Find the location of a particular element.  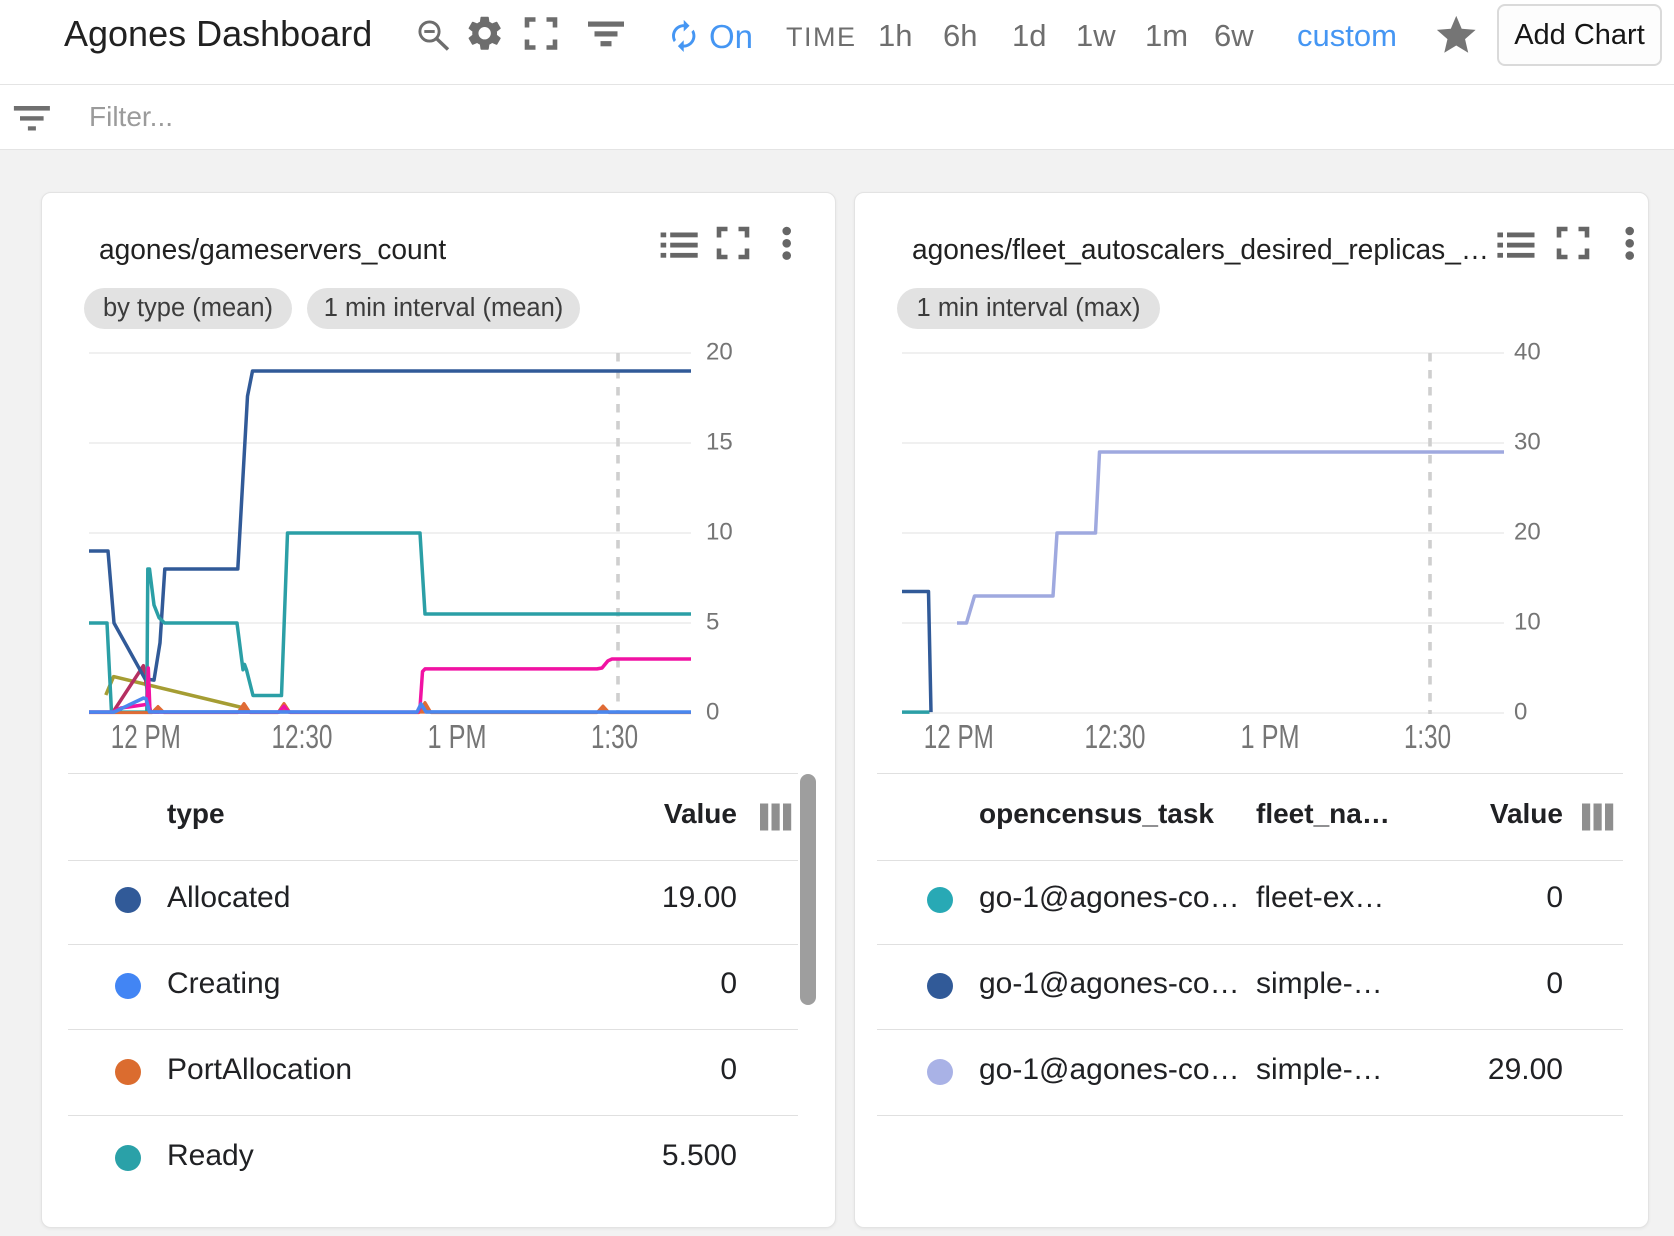

svg-text: 30 is located at coordinates (1527, 442).